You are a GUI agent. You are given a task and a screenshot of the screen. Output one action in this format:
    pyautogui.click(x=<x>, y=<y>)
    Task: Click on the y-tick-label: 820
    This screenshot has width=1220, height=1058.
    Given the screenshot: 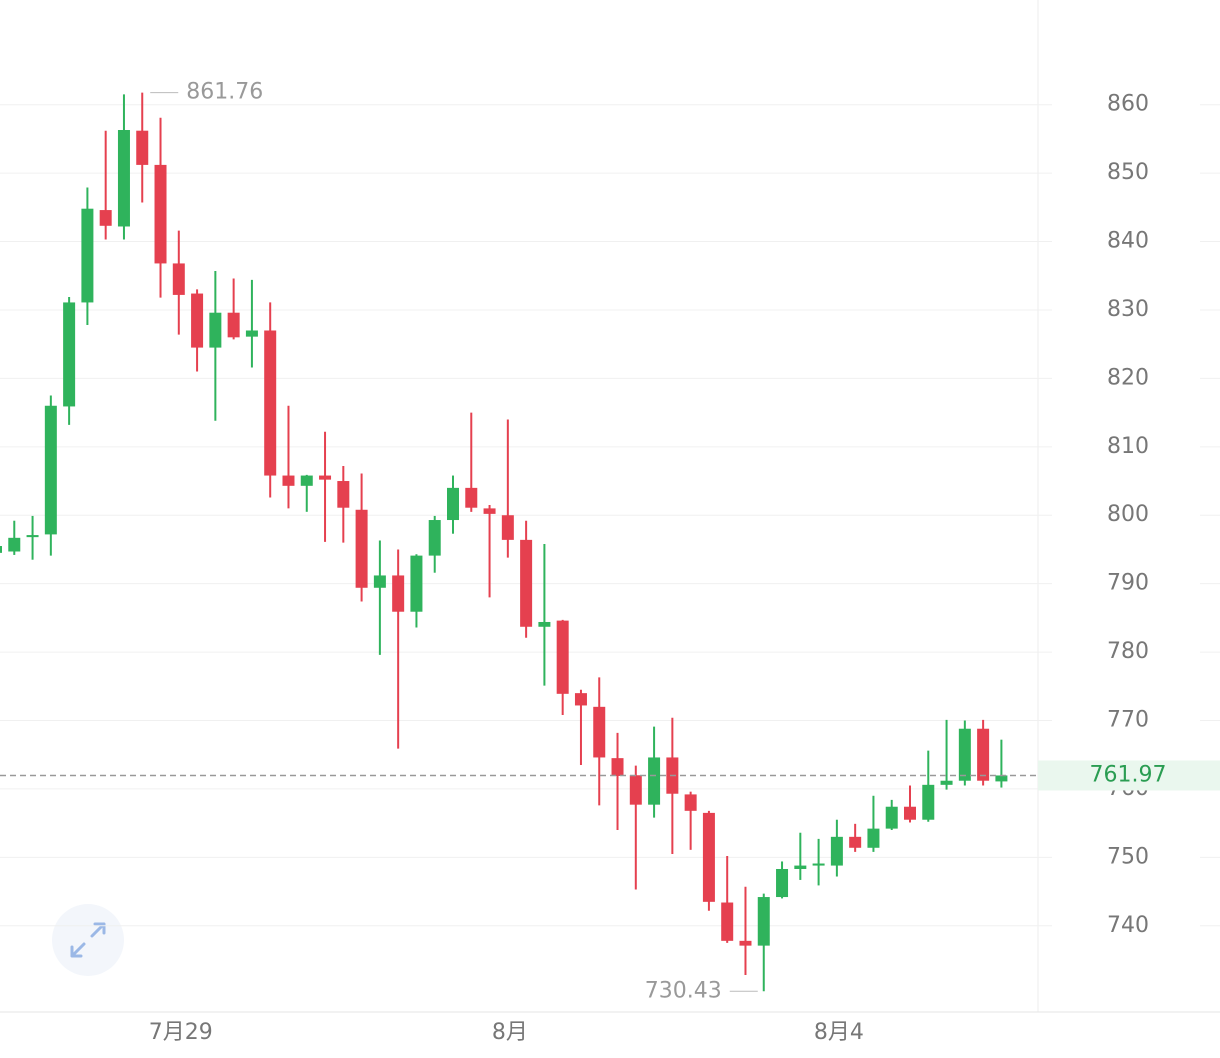 What is the action you would take?
    pyautogui.click(x=1128, y=377)
    